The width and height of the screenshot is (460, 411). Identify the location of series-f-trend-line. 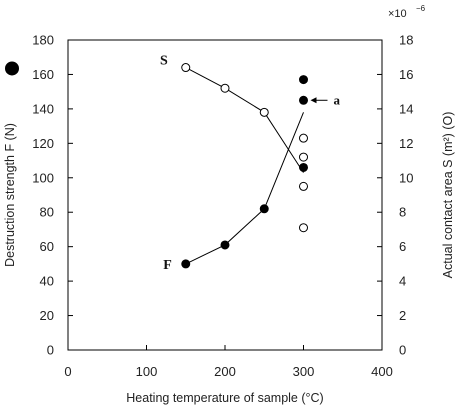
(244, 188).